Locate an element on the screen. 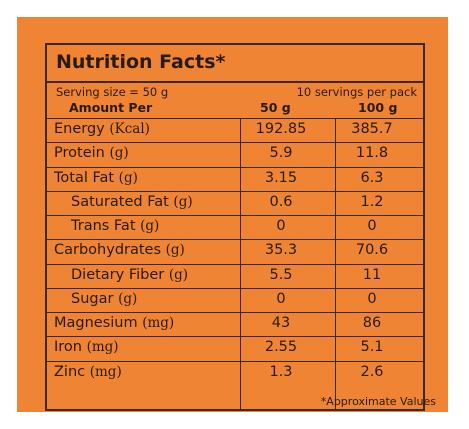 This screenshot has width=469, height=429. value-per-100g: 11.8 is located at coordinates (372, 153).